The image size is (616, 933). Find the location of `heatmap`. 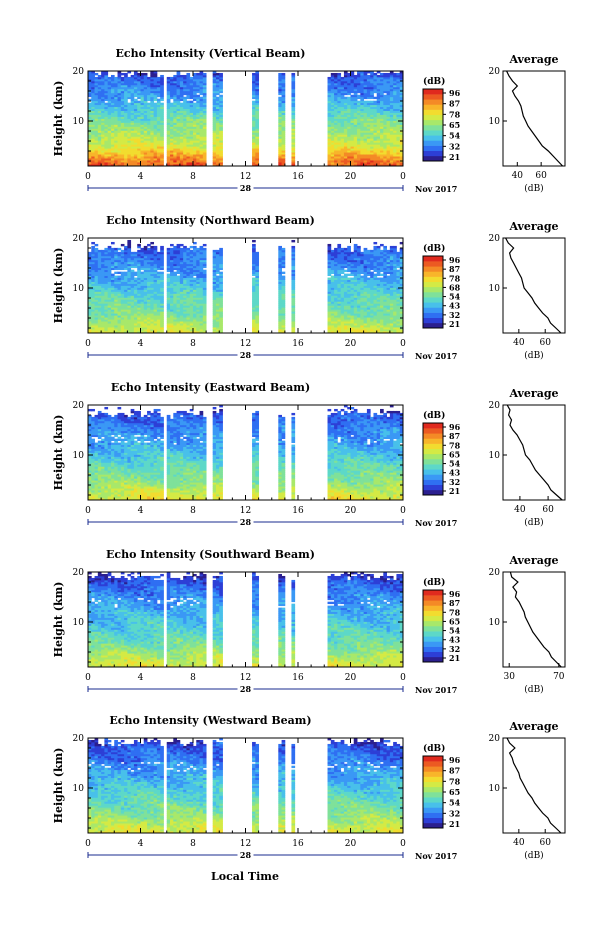

heatmap is located at coordinates (245, 118).